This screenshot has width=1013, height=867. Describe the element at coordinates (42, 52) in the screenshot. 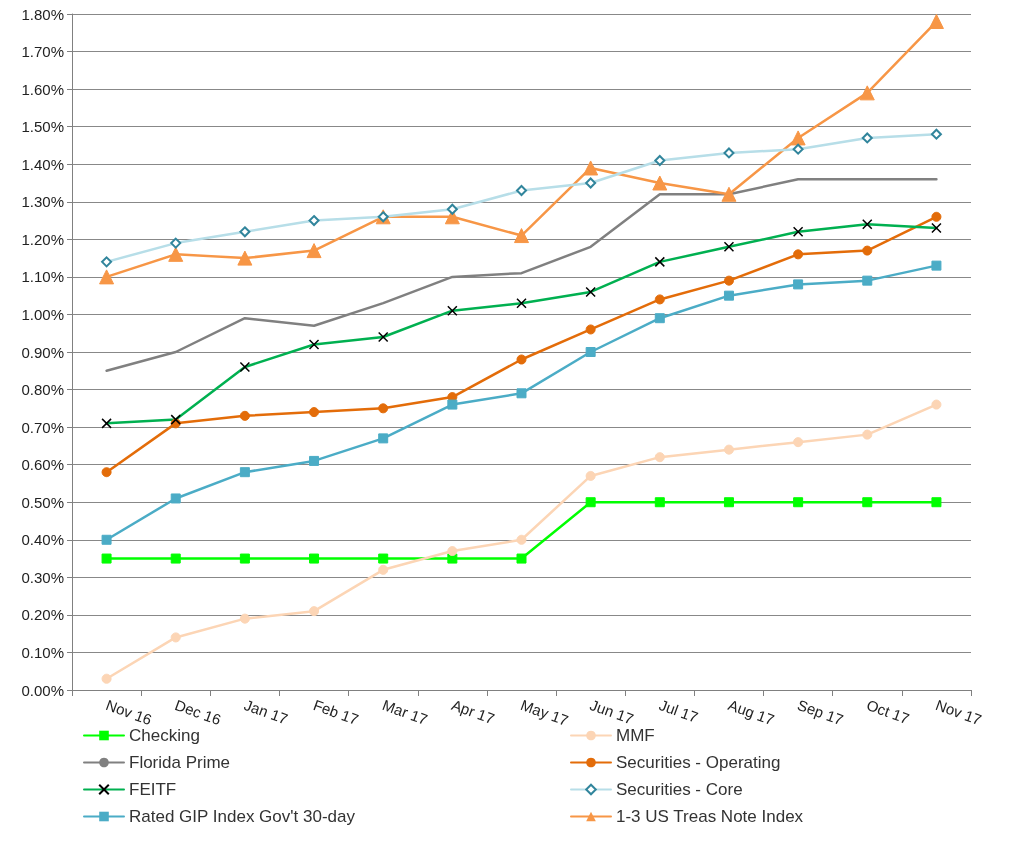

I see `y-tick-label: 1.70%` at that location.